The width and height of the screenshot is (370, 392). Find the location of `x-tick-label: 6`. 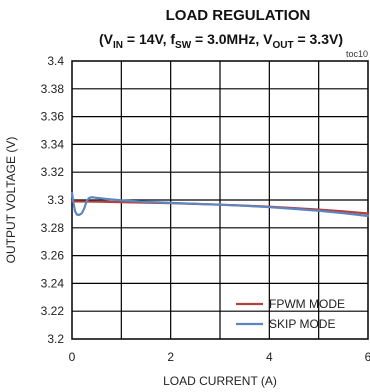

x-tick-label: 6 is located at coordinates (367, 357).